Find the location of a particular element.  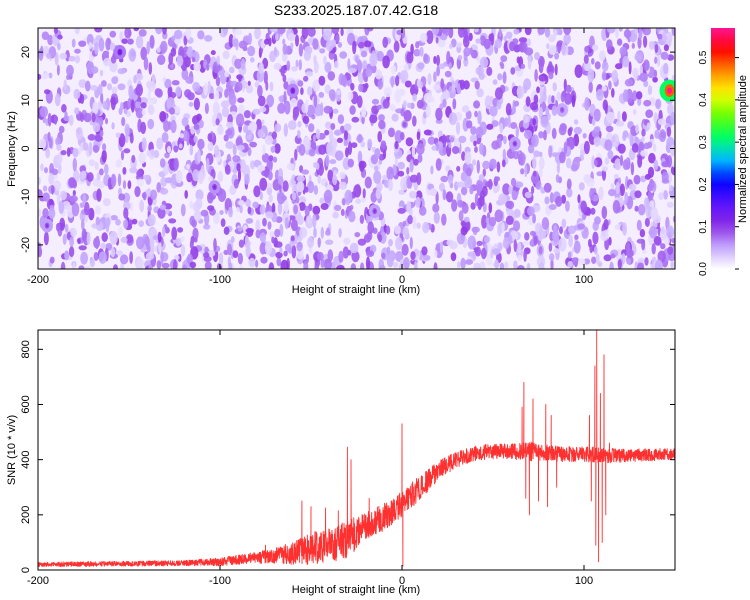

heatmap-peak-center is located at coordinates (214, 187).